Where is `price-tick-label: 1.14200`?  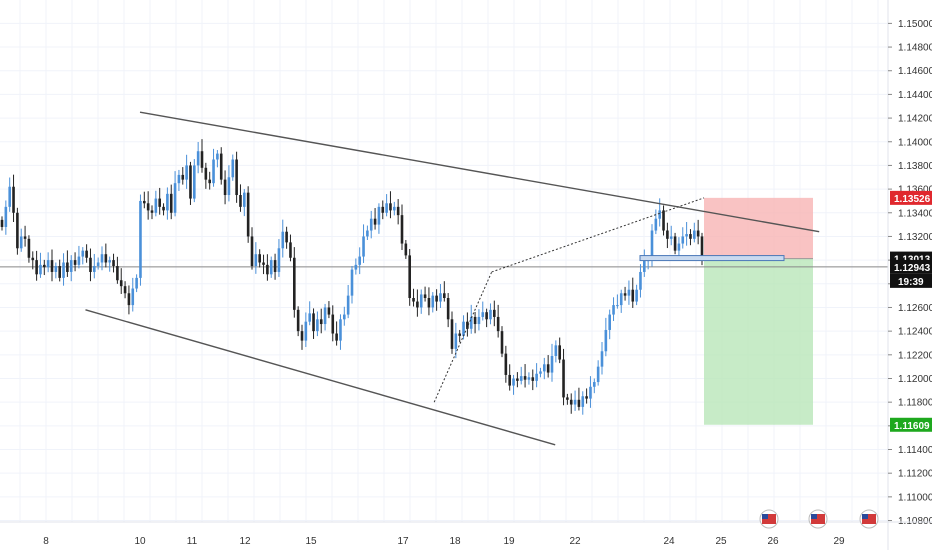
price-tick-label: 1.14200 is located at coordinates (915, 119).